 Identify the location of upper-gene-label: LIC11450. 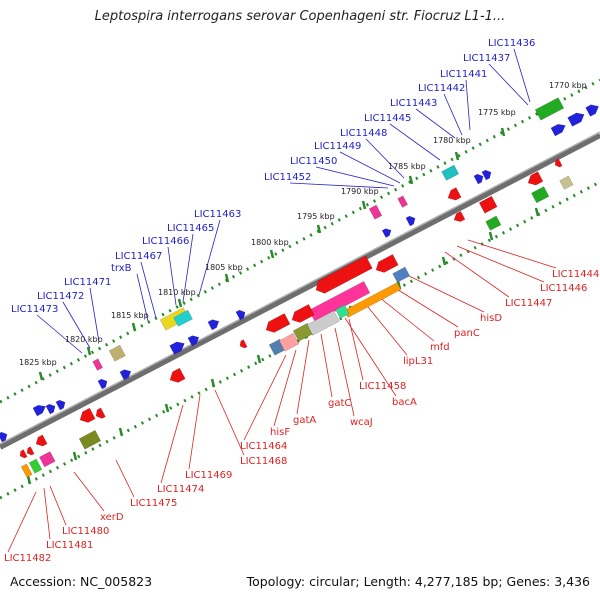
(313, 161).